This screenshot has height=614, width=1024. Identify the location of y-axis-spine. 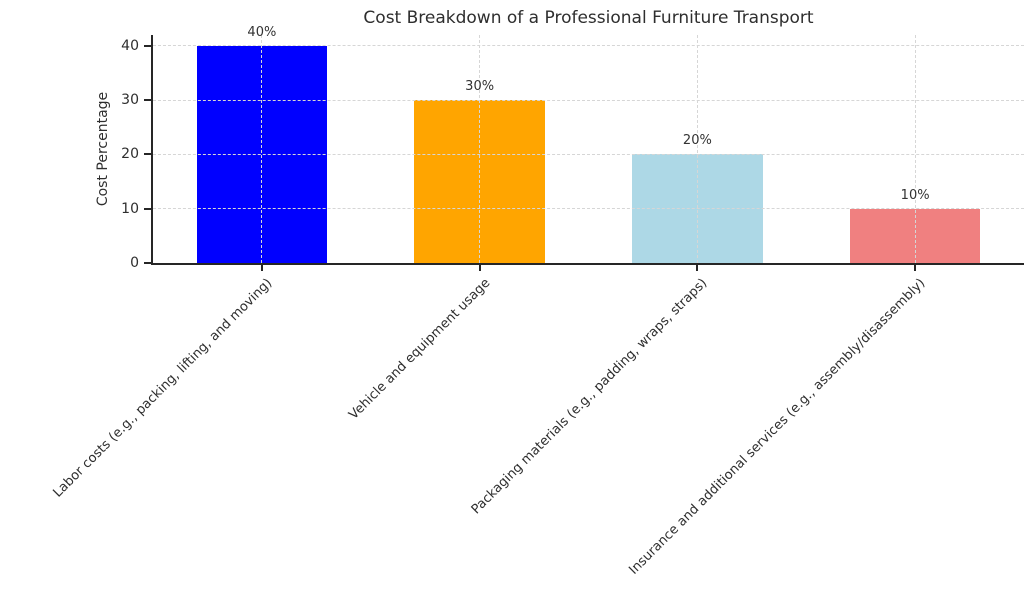
(152, 150).